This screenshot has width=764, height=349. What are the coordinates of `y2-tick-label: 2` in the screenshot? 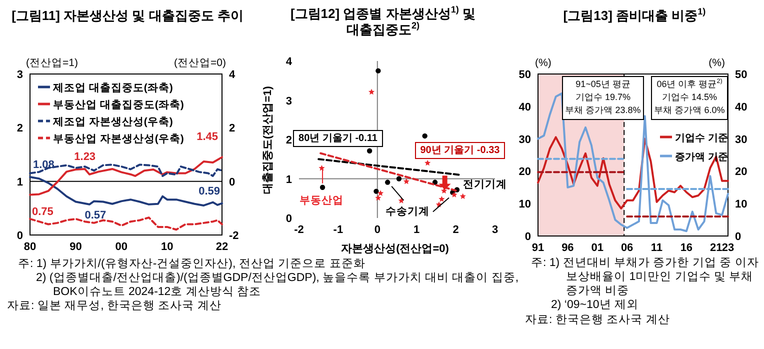 It's located at (232, 128).